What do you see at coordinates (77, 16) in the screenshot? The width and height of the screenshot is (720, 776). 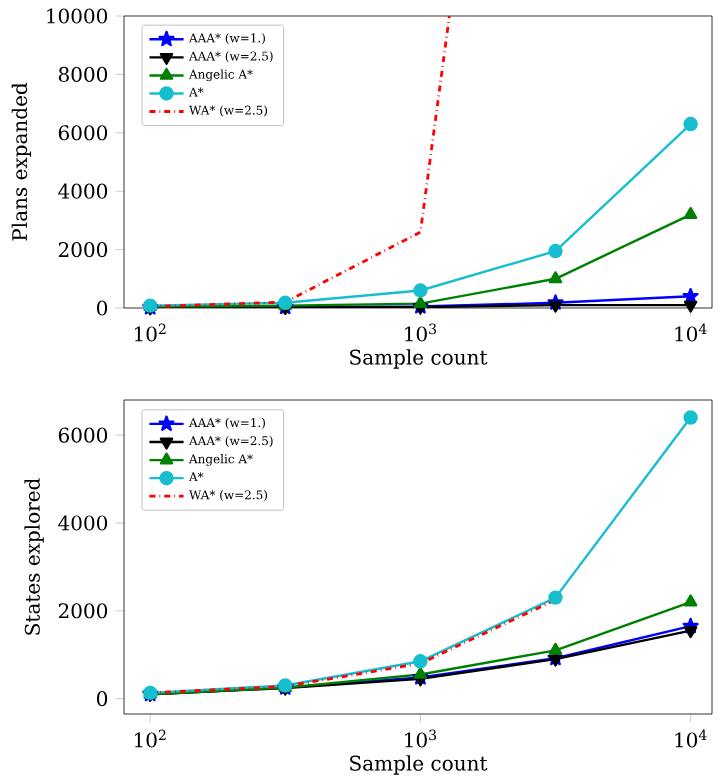 I see `y-tick-label: 10000` at bounding box center [77, 16].